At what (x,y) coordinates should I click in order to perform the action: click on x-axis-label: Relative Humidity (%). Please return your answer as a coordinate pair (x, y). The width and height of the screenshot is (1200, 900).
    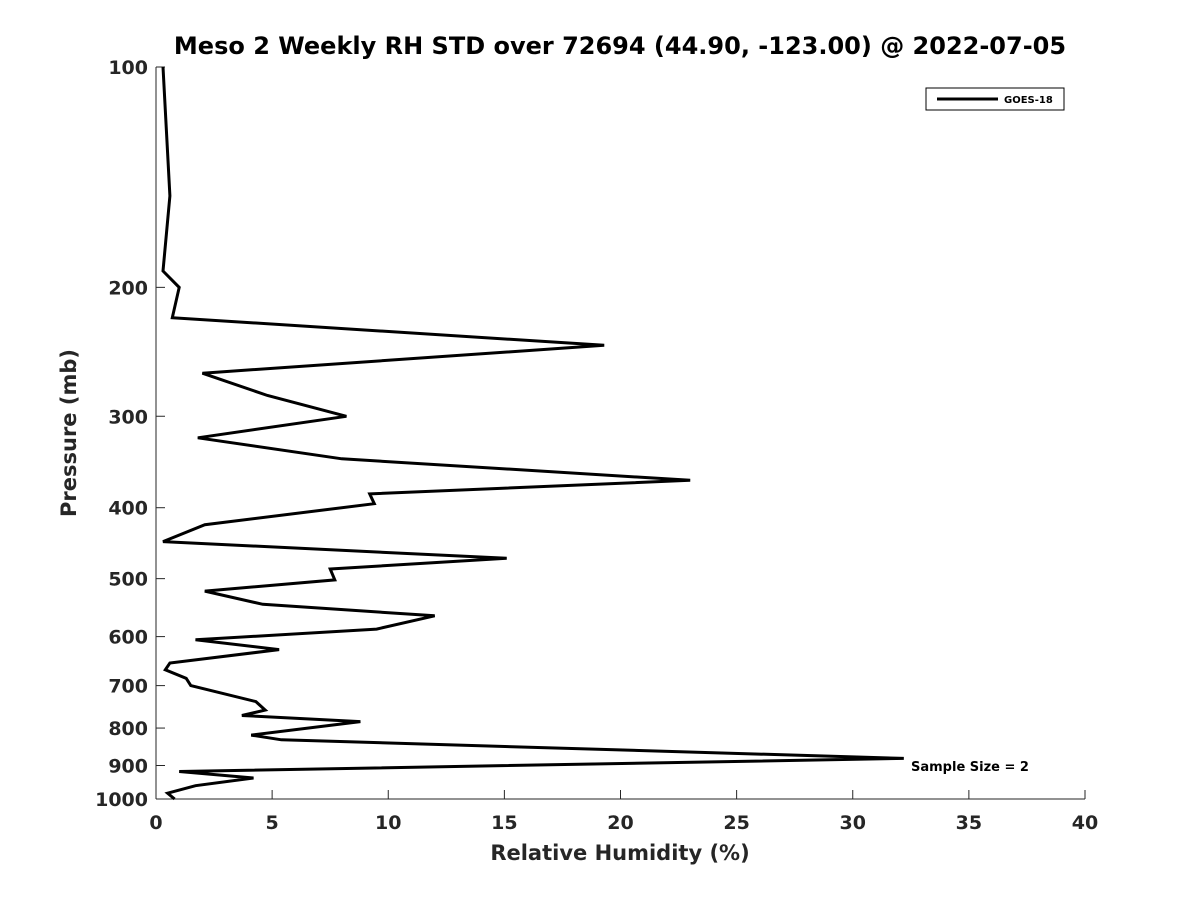
    Looking at the image, I should click on (619, 853).